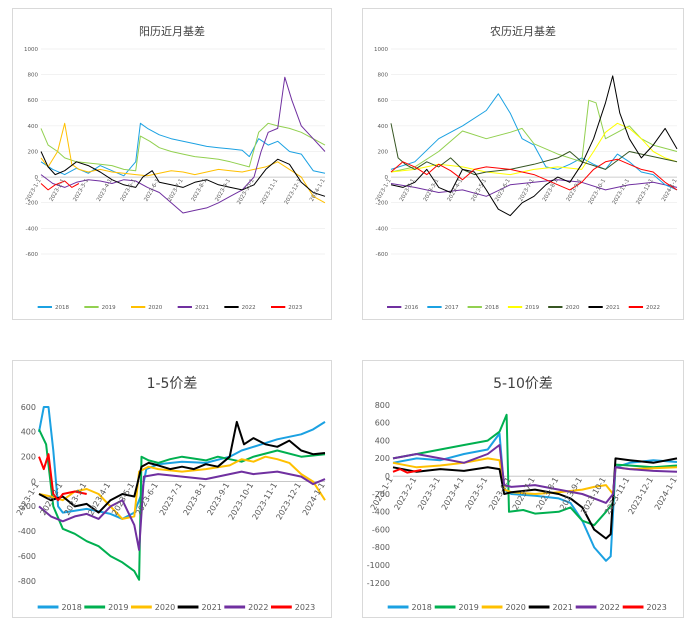 The width and height of the screenshot is (696, 637). I want to click on x-tick-label: 2023-6-1, so click(152, 190).